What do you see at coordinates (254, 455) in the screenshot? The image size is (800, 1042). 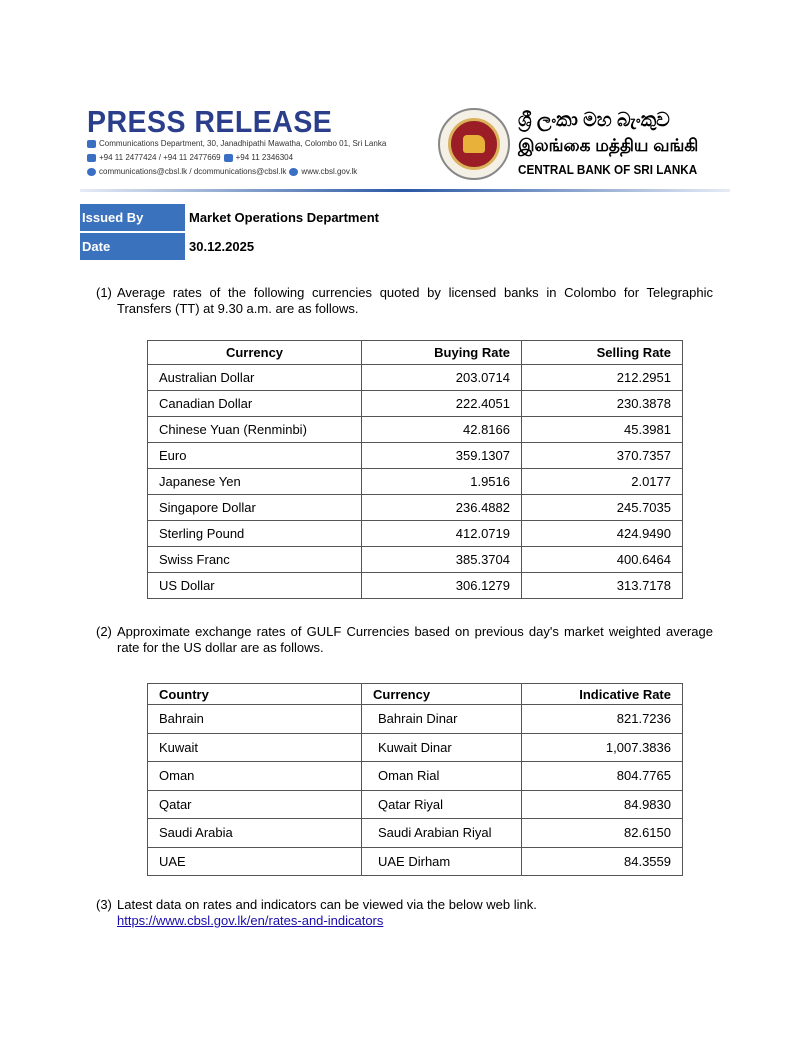 I see `table-cell: Euro` at bounding box center [254, 455].